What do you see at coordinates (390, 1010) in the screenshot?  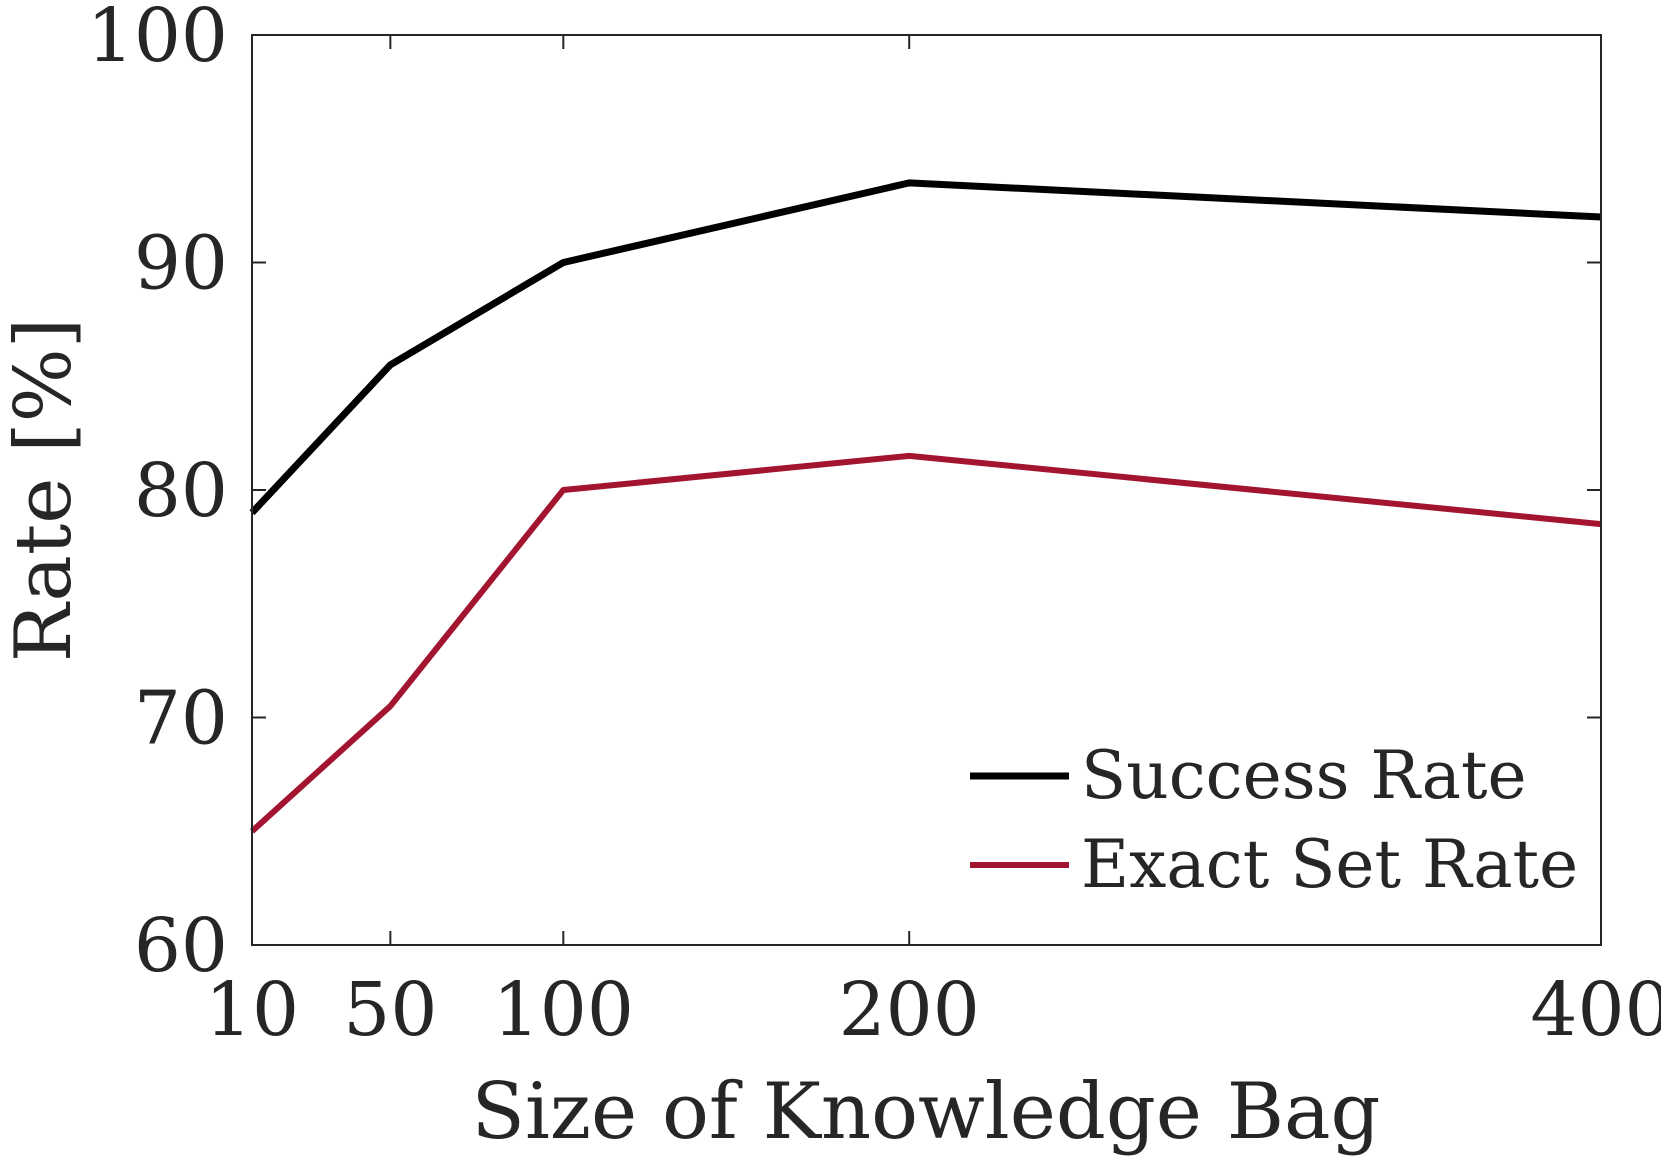 I see `x-tick-label: 50` at bounding box center [390, 1010].